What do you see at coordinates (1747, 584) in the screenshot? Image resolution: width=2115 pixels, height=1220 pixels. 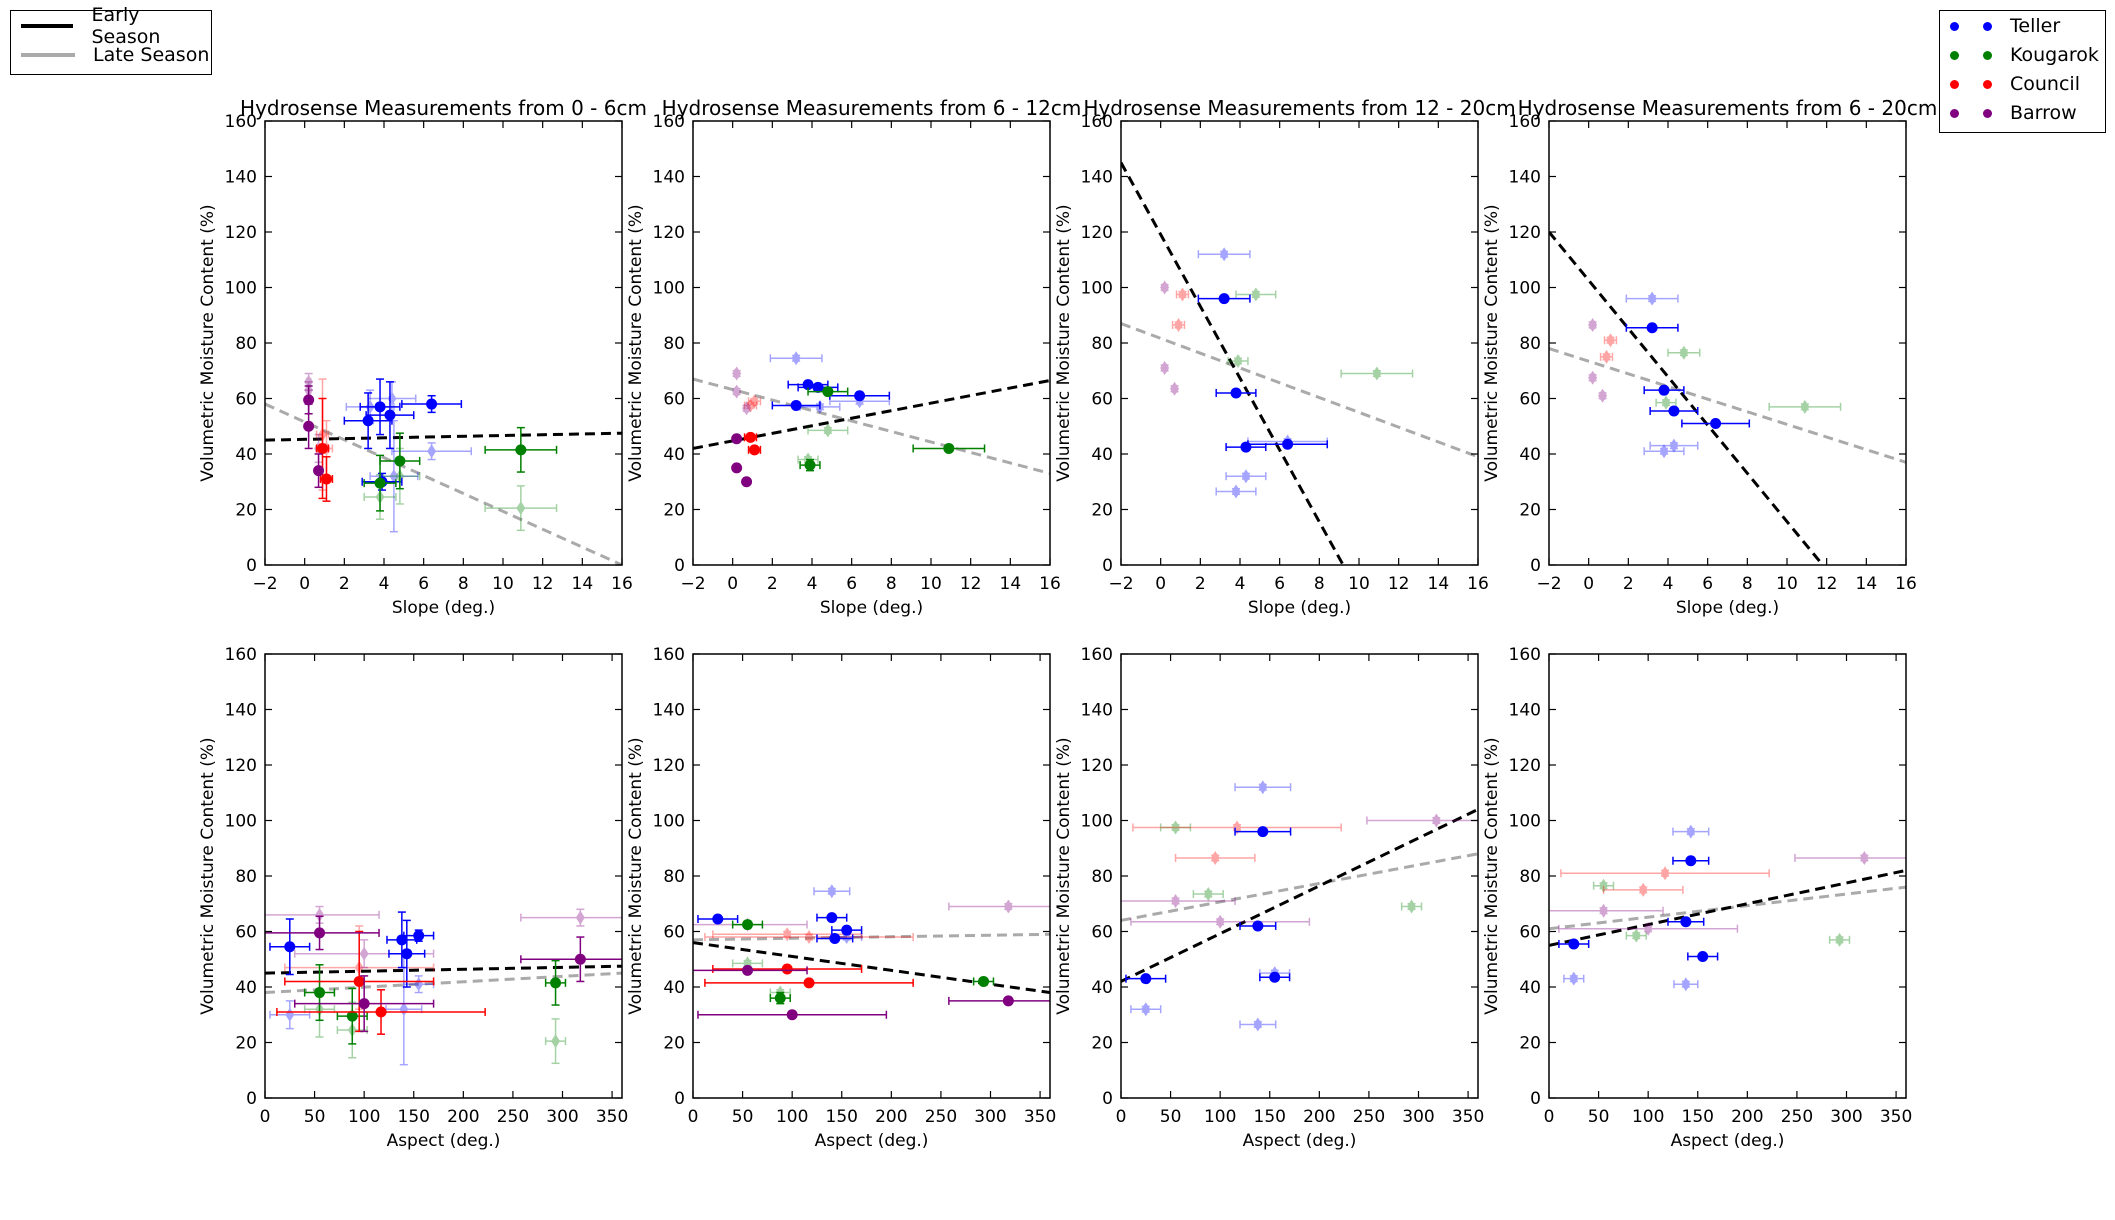 I see `x-tick-label: 8` at bounding box center [1747, 584].